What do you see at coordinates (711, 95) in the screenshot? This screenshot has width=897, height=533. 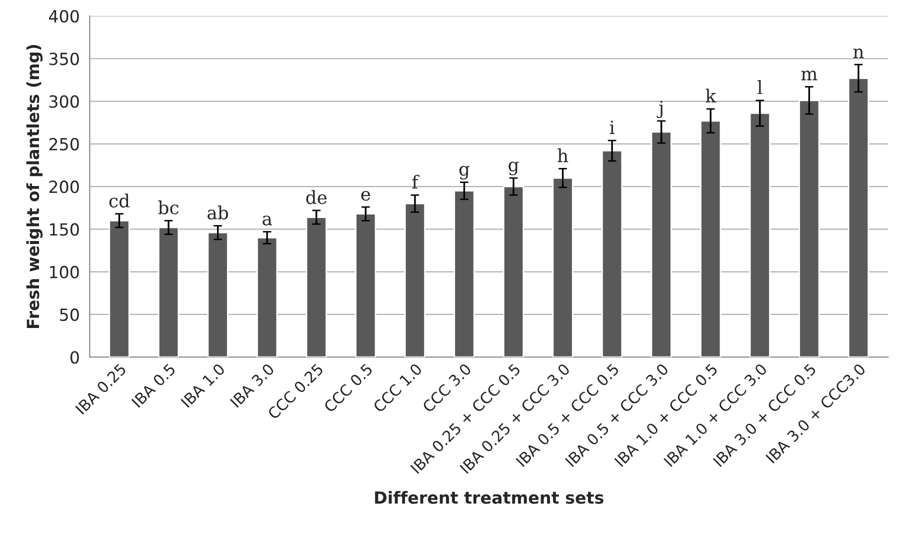 I see `annotation: k` at bounding box center [711, 95].